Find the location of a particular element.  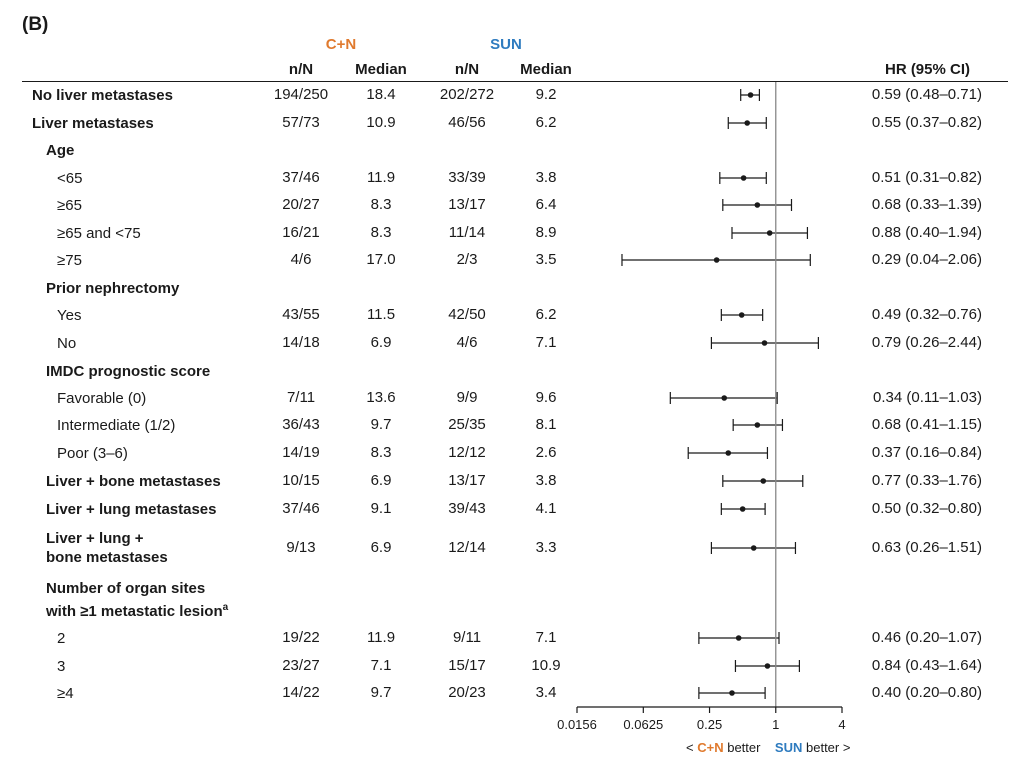

cell-median-cn: 17.0 is located at coordinates (381, 259).